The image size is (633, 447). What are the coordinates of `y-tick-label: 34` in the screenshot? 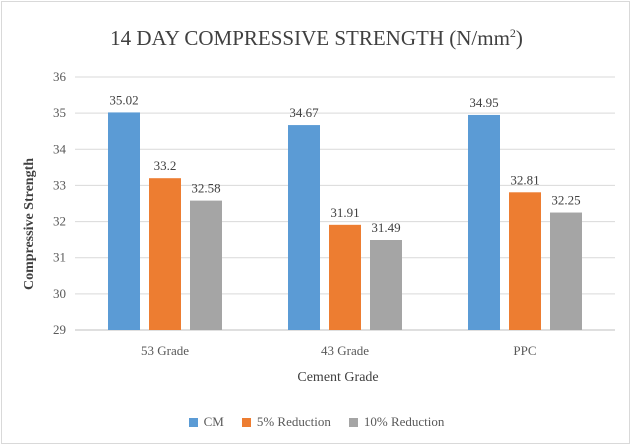 It's located at (60, 148).